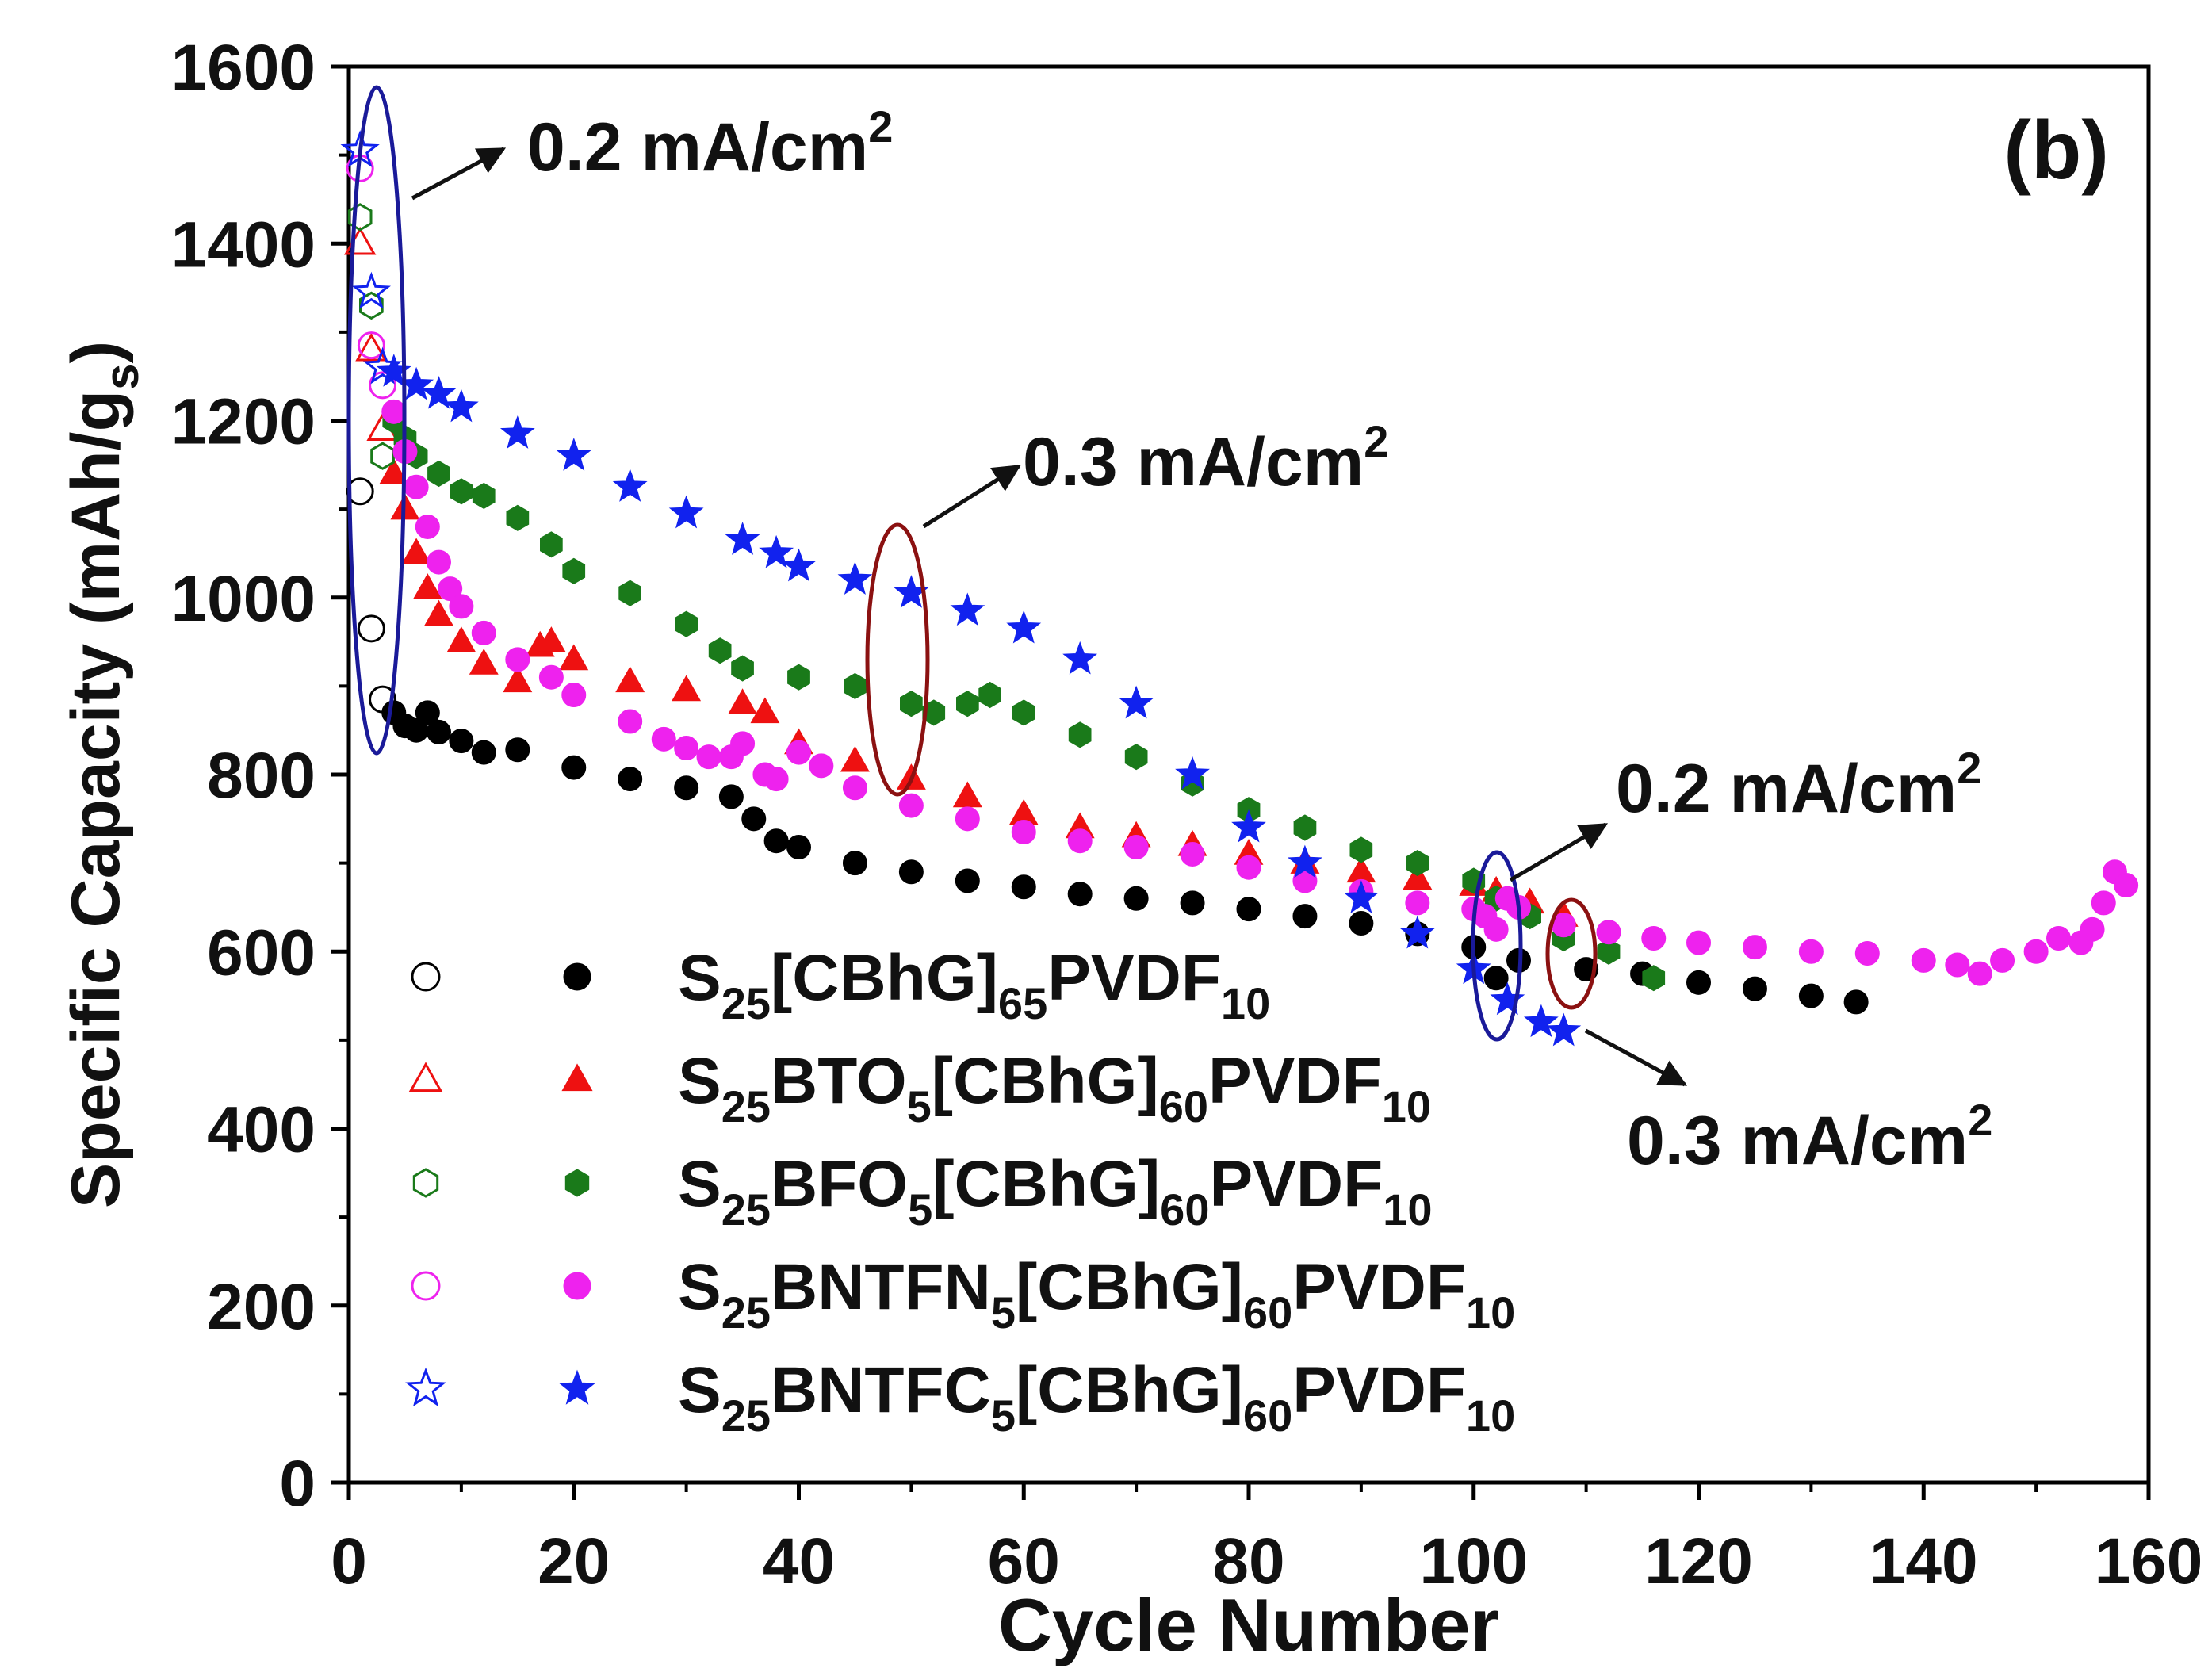 The width and height of the screenshot is (2212, 1676). I want to click on legend-entry: S25BNTFN5[CBhG]60PVDF10, so click(963, 1294).